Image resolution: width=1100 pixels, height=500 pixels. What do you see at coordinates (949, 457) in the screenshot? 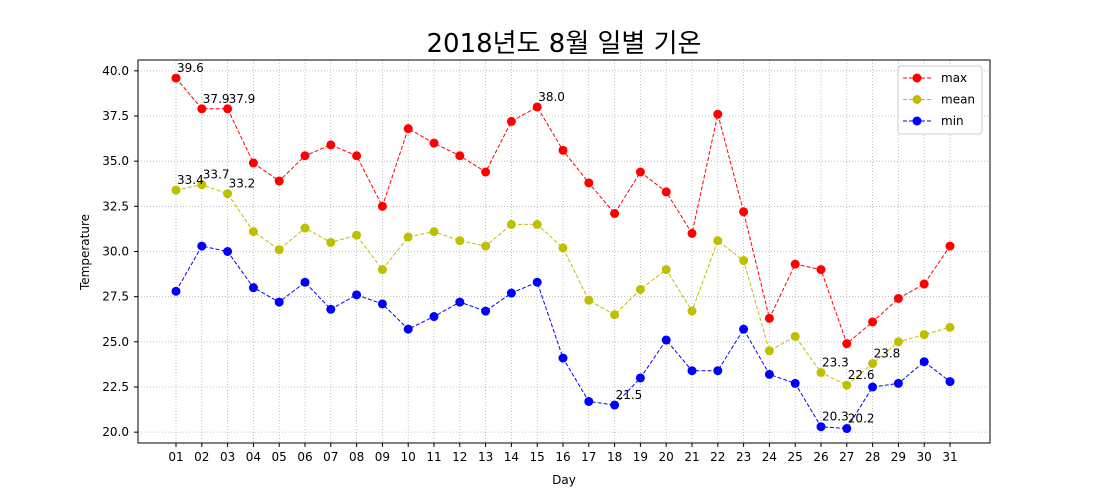
I see `x-tick-label: 31` at bounding box center [949, 457].